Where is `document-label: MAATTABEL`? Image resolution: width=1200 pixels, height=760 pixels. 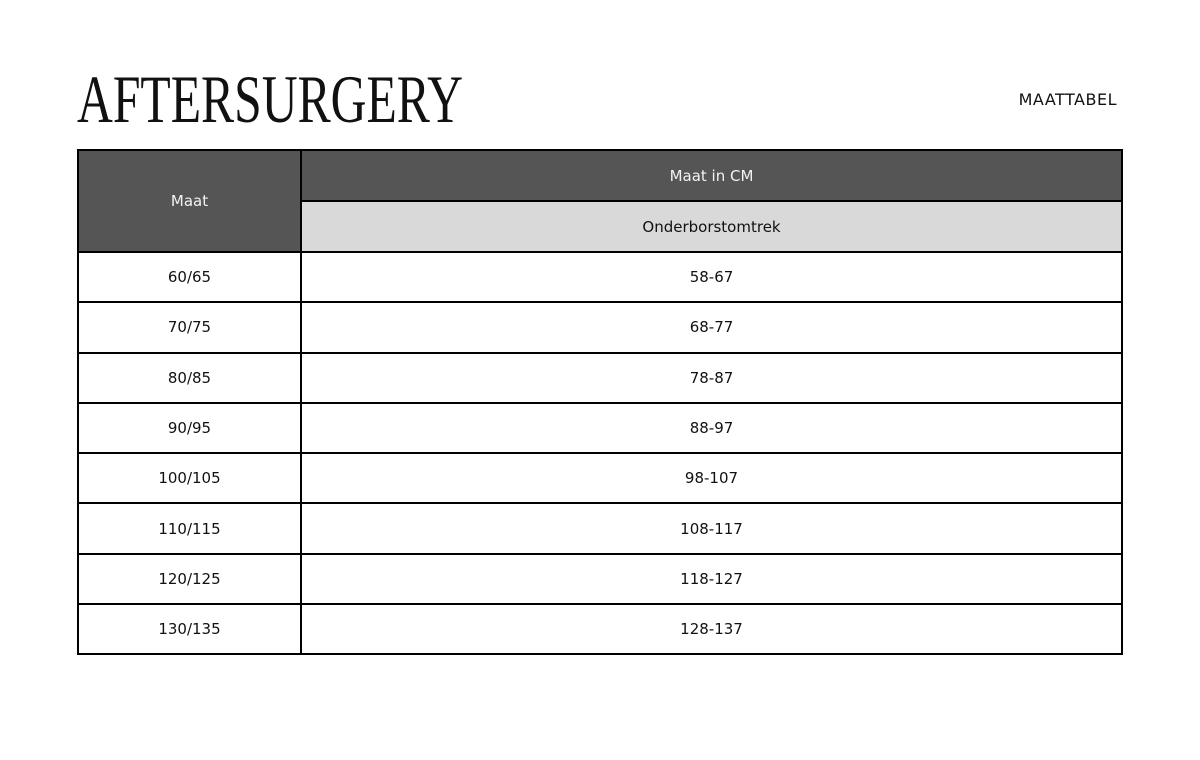
document-label: MAATTABEL is located at coordinates (1067, 99).